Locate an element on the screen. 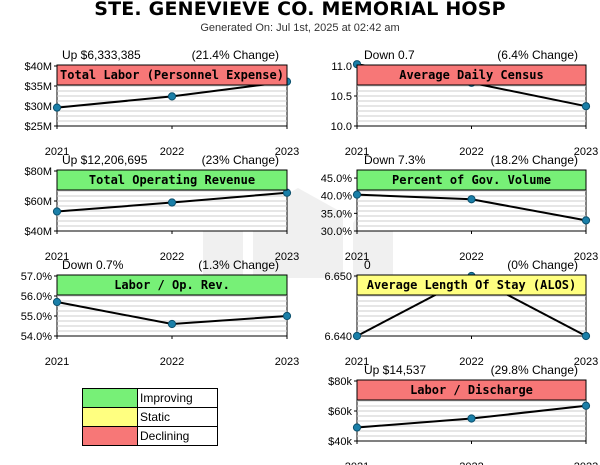 This screenshot has width=600, height=465. chart-title: Total Operating Revenue is located at coordinates (172, 180).